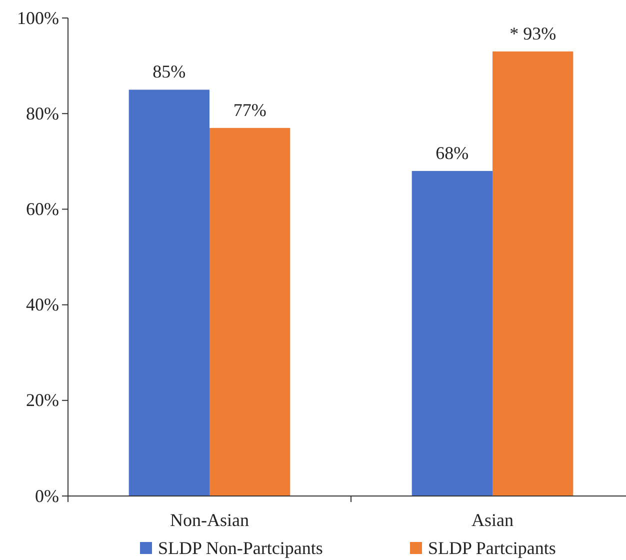 This screenshot has height=560, width=626. What do you see at coordinates (493, 520) in the screenshot?
I see `x-tick-label: Asian` at bounding box center [493, 520].